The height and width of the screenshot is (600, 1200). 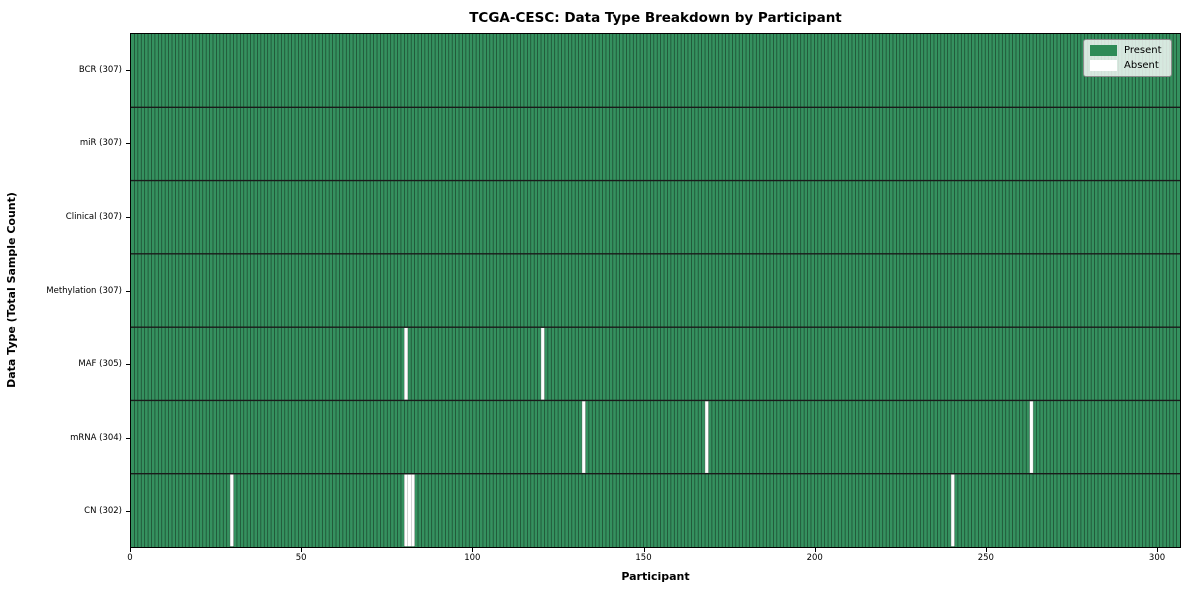 What do you see at coordinates (1143, 50) in the screenshot?
I see `legend-label-present: Present` at bounding box center [1143, 50].